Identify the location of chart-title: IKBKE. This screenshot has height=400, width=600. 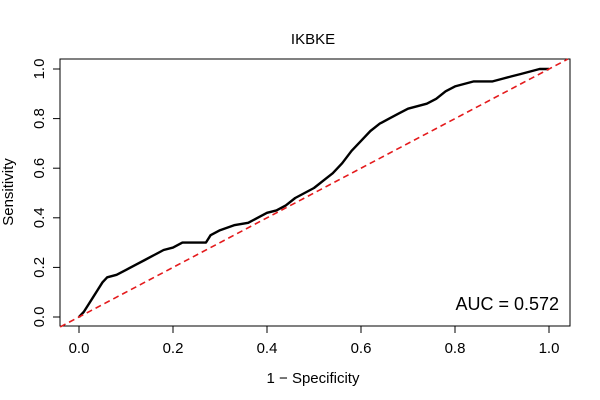
(313, 39).